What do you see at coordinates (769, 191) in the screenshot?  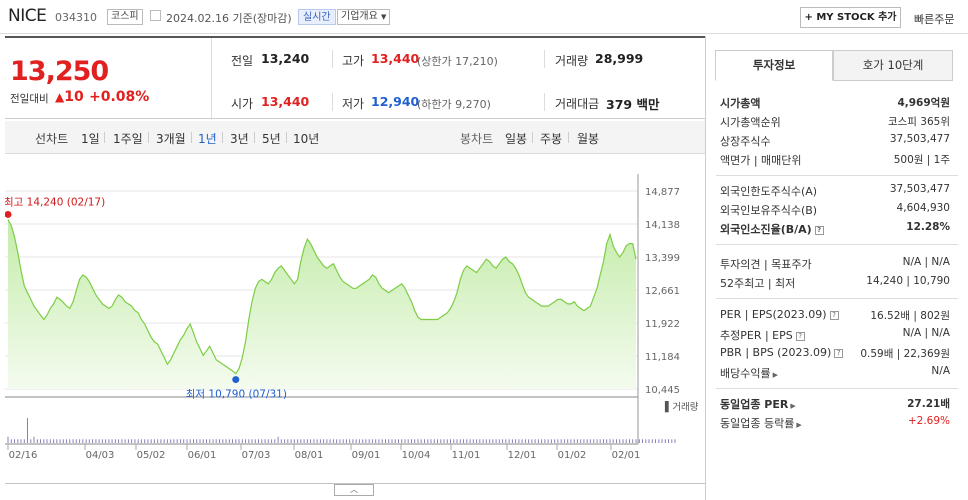 I see `info-label: 외국인한도주식수(A)` at bounding box center [769, 191].